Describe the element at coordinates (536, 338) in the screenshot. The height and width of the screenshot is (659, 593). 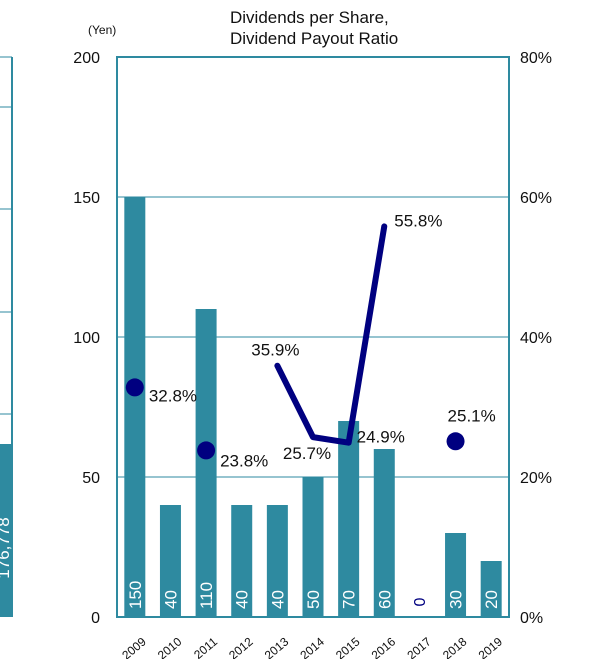
I see `y2-tick-label: 40%` at that location.